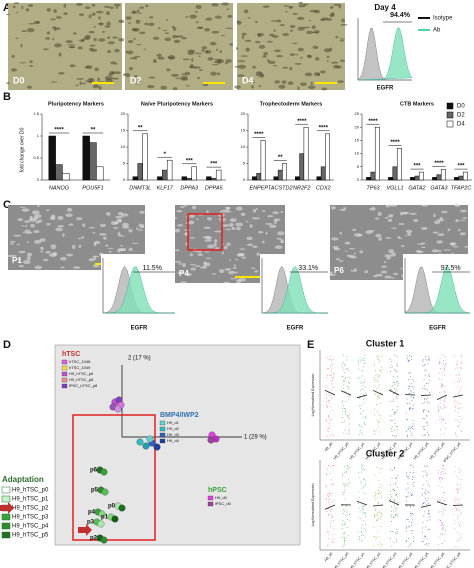 Image resolution: width=474 pixels, height=568 pixels. I want to click on chart-title: Pluripotency Markers, so click(76, 104).